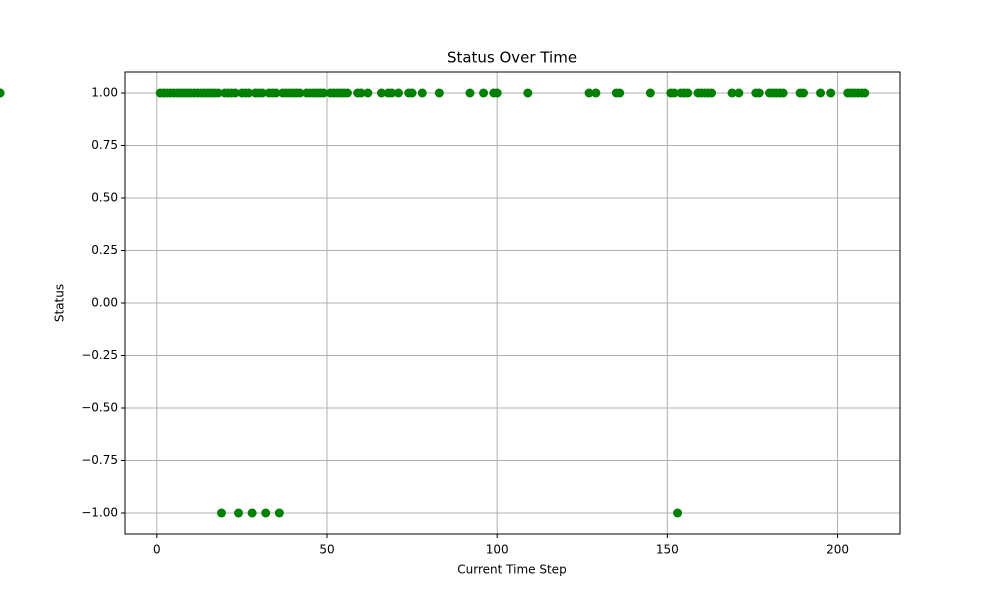 Image resolution: width=1000 pixels, height=600 pixels. Describe the element at coordinates (60, 303) in the screenshot. I see `y-axis-label: Status` at that location.